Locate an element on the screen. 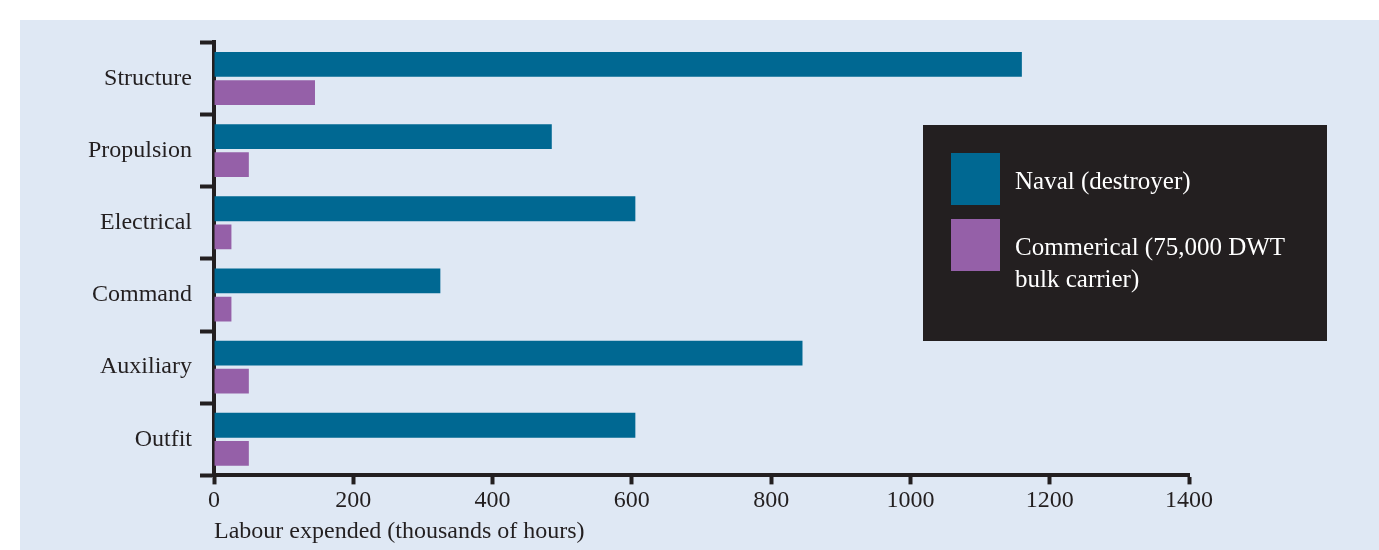 The width and height of the screenshot is (1379, 550). y-tick-label: Structure is located at coordinates (148, 76).